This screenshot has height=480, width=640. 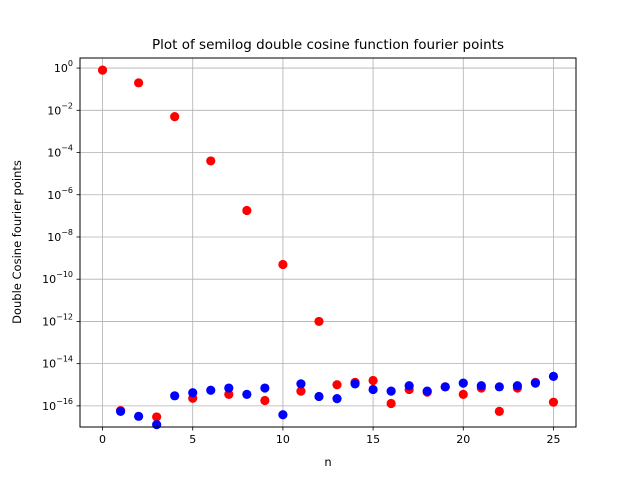 What do you see at coordinates (17, 242) in the screenshot?
I see `y-axis-label: Double Cosine fourier points` at bounding box center [17, 242].